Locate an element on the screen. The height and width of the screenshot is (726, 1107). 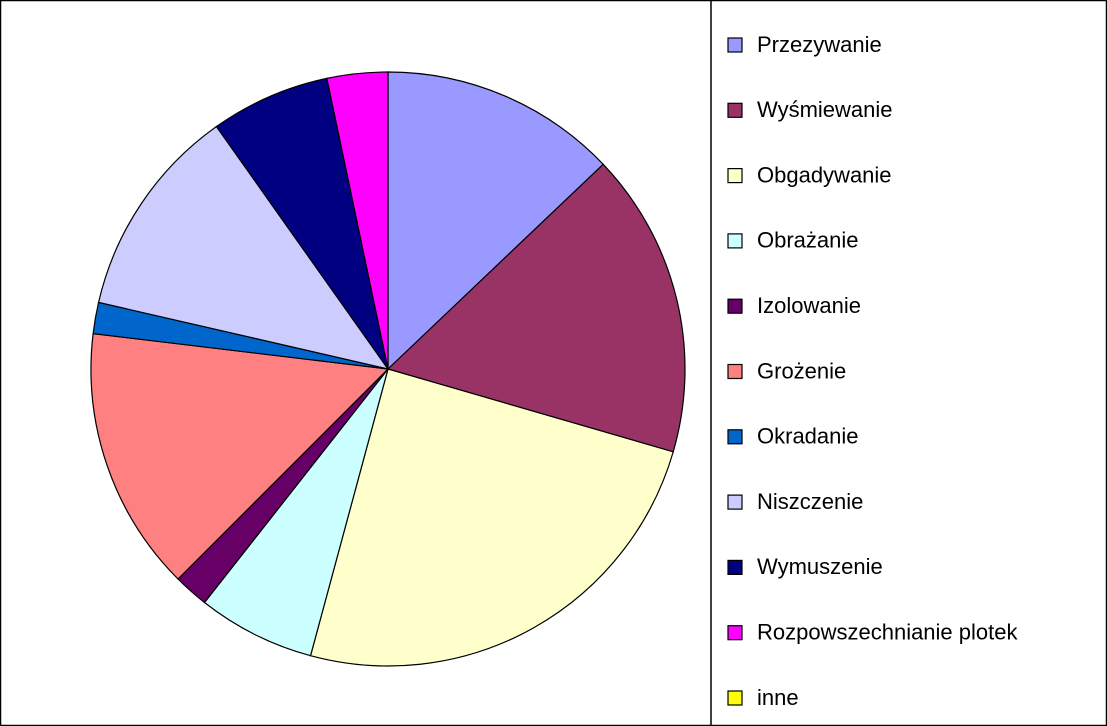
legend-label: Niszczenie is located at coordinates (810, 501).